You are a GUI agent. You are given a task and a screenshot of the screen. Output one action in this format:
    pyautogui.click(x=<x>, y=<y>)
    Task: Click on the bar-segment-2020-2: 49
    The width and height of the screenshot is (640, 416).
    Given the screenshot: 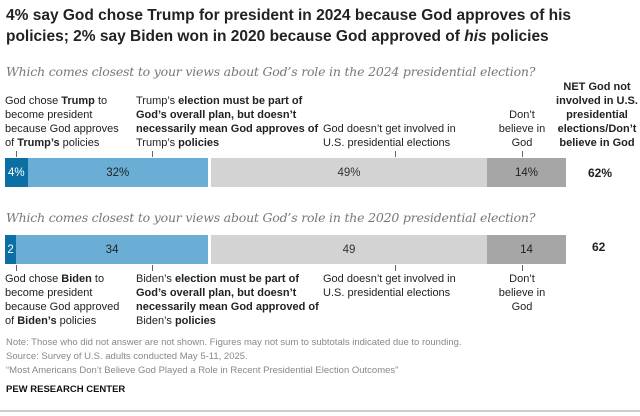 What is the action you would take?
    pyautogui.click(x=349, y=249)
    